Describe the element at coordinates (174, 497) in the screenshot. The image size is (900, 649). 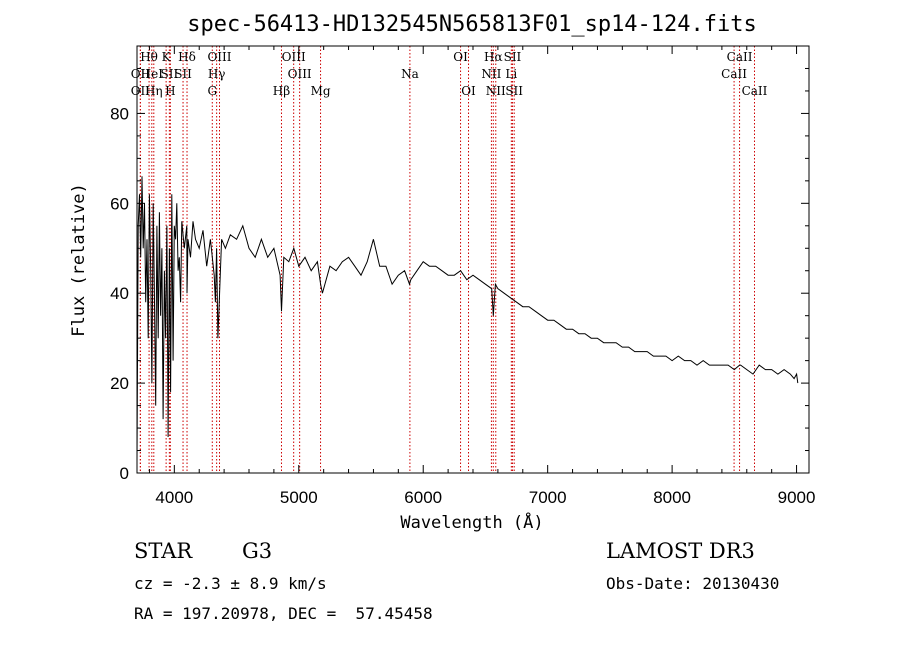
I see `x-tick-label-0: 4000` at that location.